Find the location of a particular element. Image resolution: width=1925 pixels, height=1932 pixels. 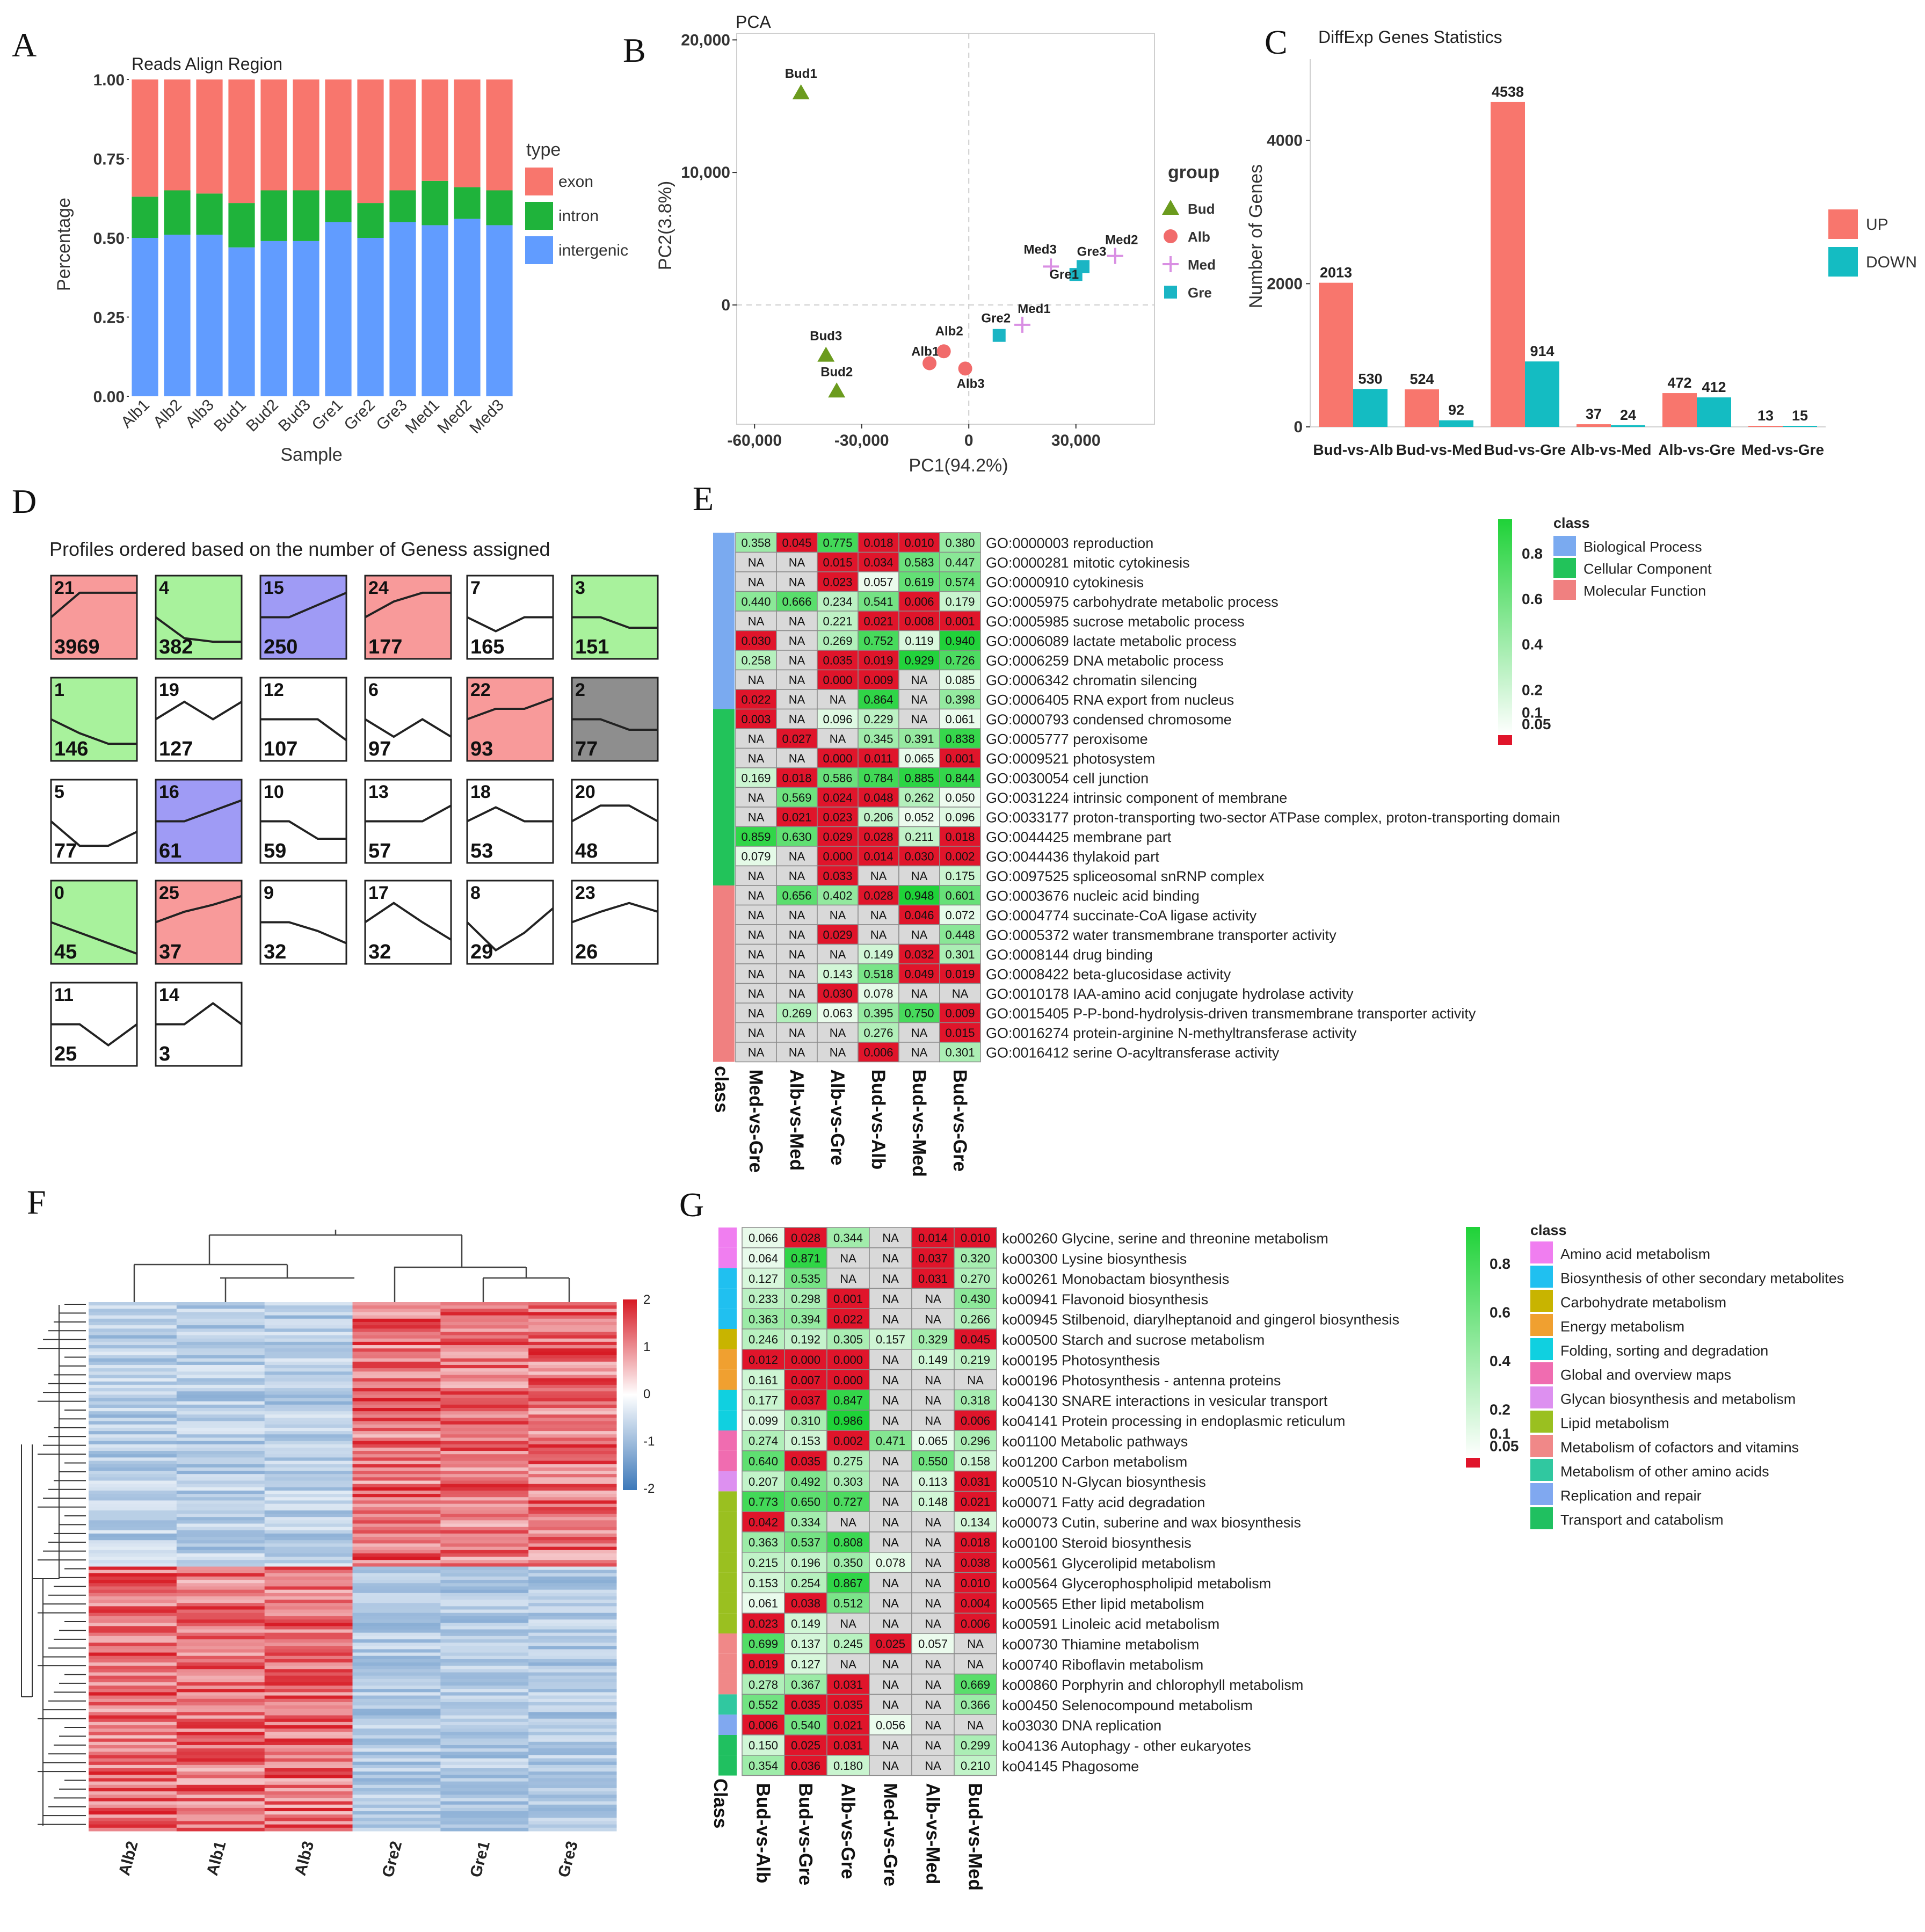

chart-c-bar-label-down-alb-vs-gre: 412 is located at coordinates (1714, 387).